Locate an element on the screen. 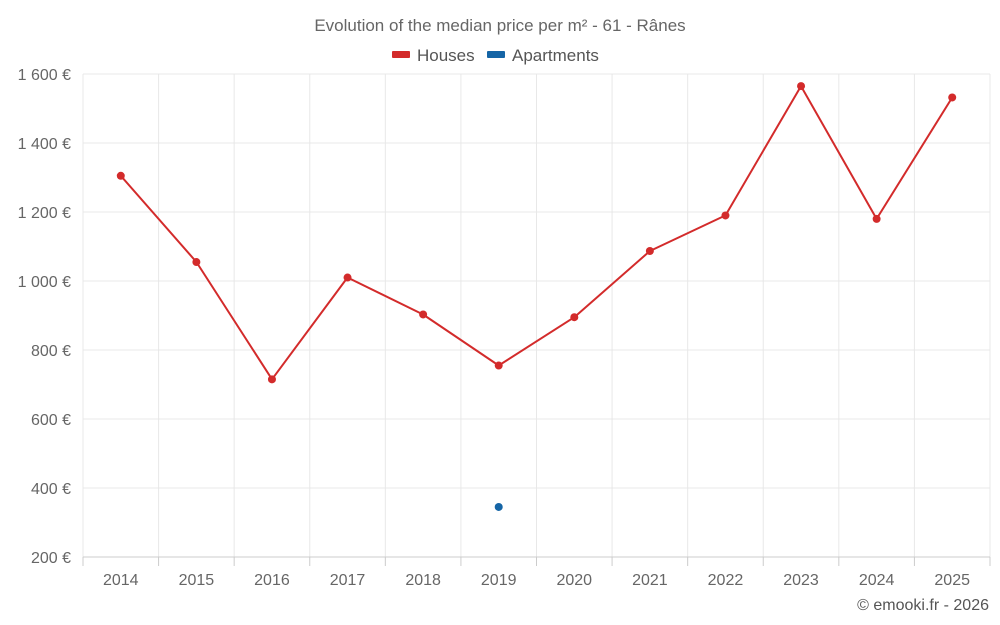  y-tick-label: 400 € is located at coordinates (51, 489).